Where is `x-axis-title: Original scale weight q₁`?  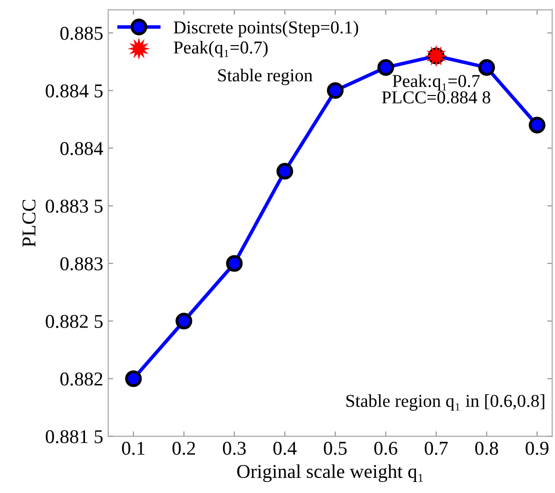
x-axis-title: Original scale weight q₁ is located at coordinates (330, 473).